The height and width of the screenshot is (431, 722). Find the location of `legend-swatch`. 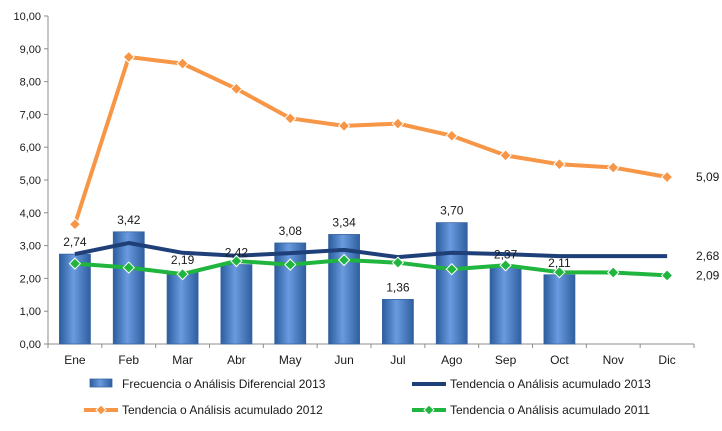

legend-swatch is located at coordinates (101, 383).